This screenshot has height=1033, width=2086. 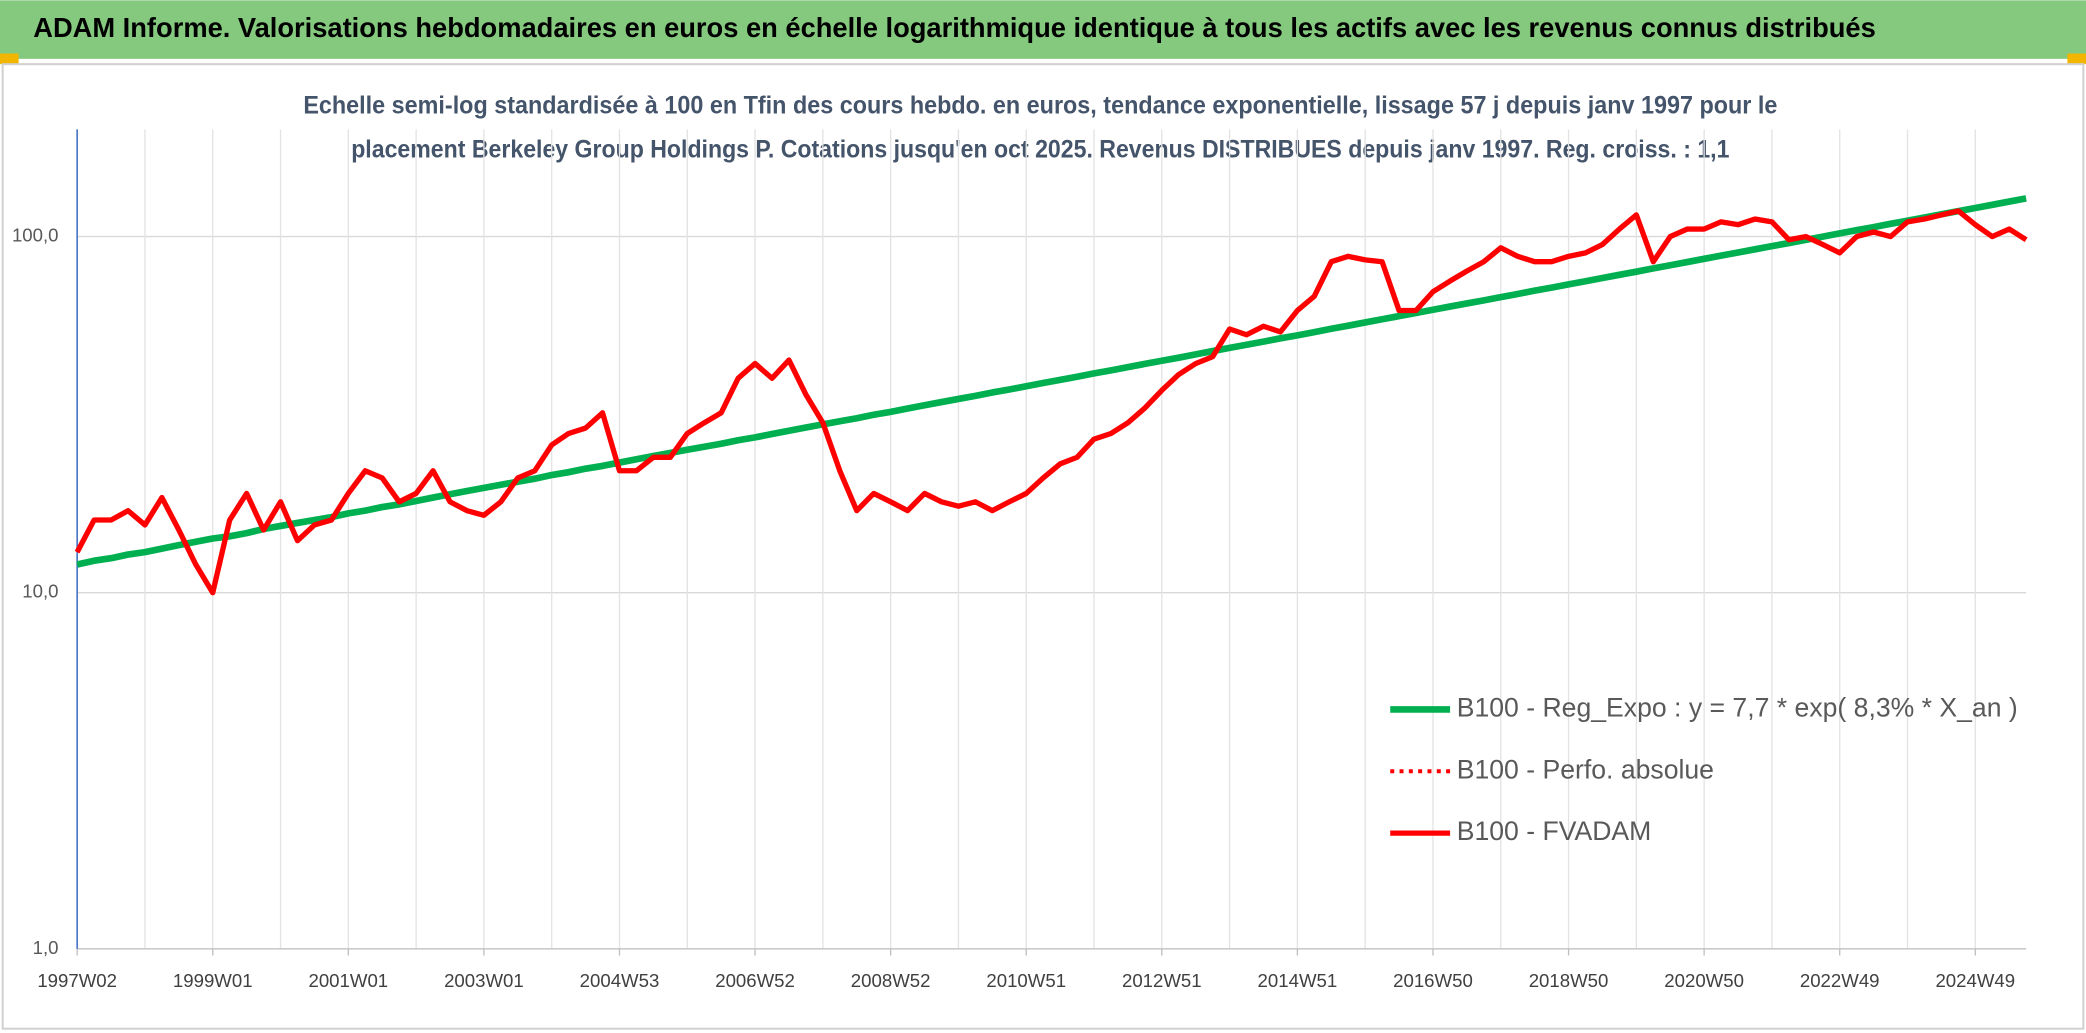 I want to click on x-tick-label: 2006W52, so click(x=755, y=980).